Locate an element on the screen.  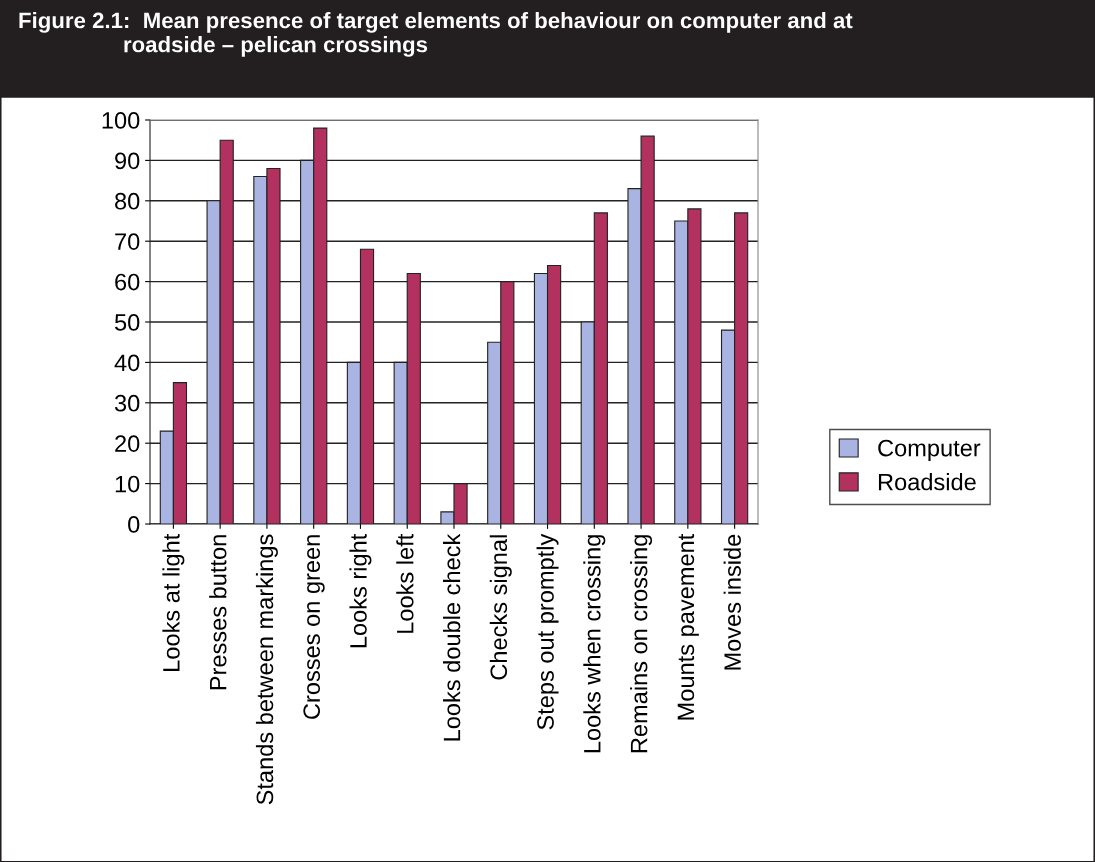
y-tick-label: 40 is located at coordinates (127, 363).